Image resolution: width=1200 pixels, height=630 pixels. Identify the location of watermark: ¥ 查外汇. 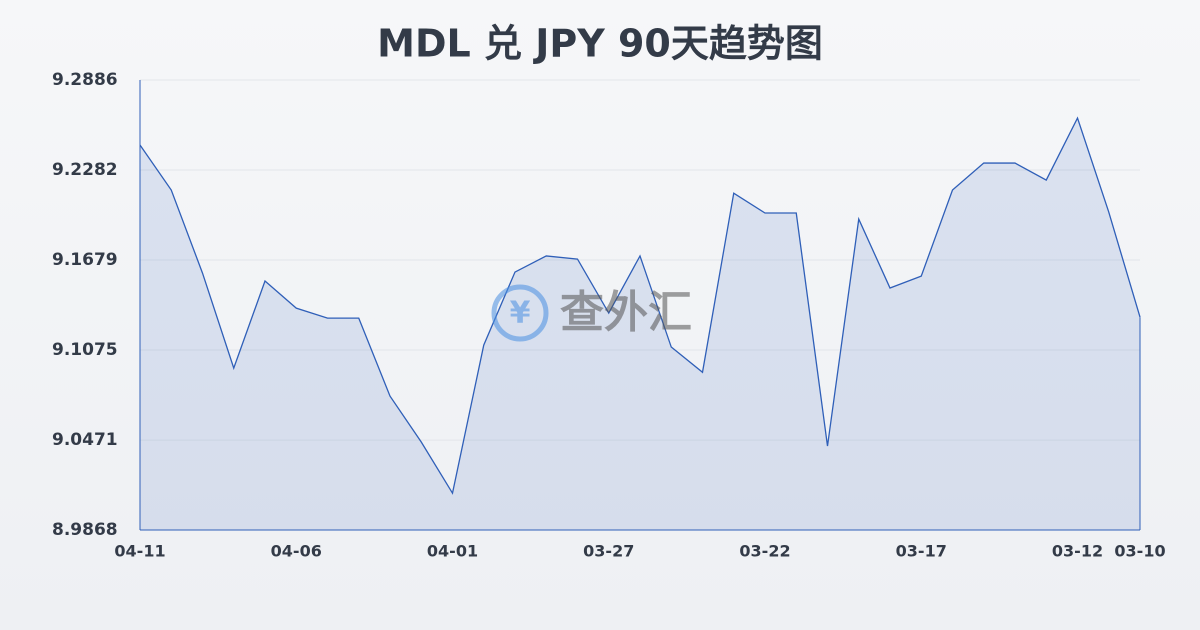
(591, 313).